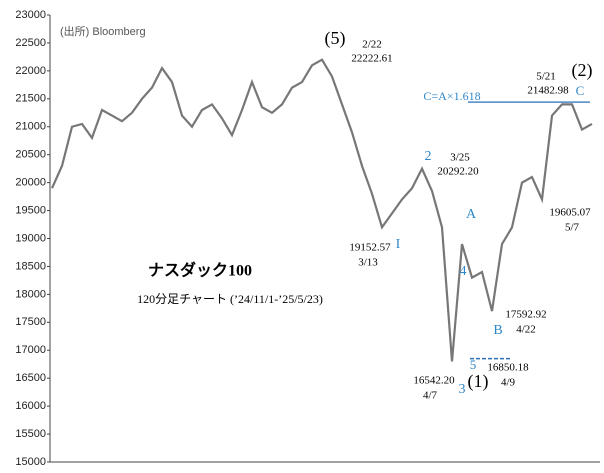 This screenshot has height=473, width=604. What do you see at coordinates (372, 45) in the screenshot?
I see `annotation: 2/22` at bounding box center [372, 45].